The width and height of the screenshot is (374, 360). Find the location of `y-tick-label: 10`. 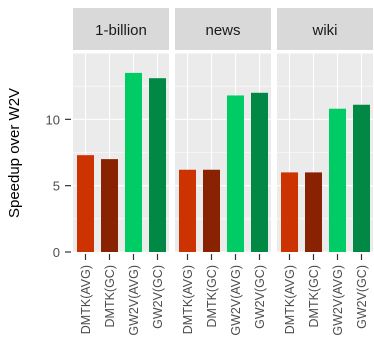

y-tick-label: 10 is located at coordinates (53, 119).